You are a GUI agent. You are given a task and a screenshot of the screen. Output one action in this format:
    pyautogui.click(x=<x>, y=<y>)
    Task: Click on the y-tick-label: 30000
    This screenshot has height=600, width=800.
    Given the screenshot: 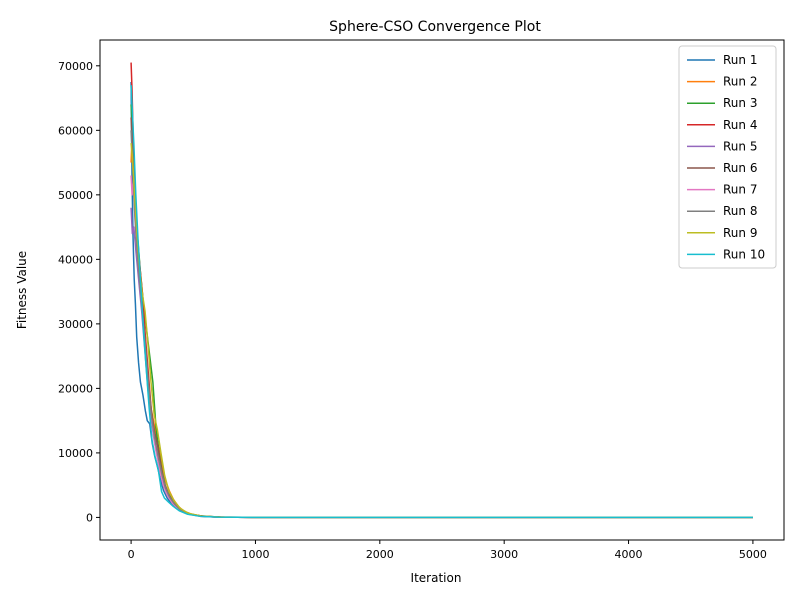 What is the action you would take?
    pyautogui.click(x=75, y=324)
    